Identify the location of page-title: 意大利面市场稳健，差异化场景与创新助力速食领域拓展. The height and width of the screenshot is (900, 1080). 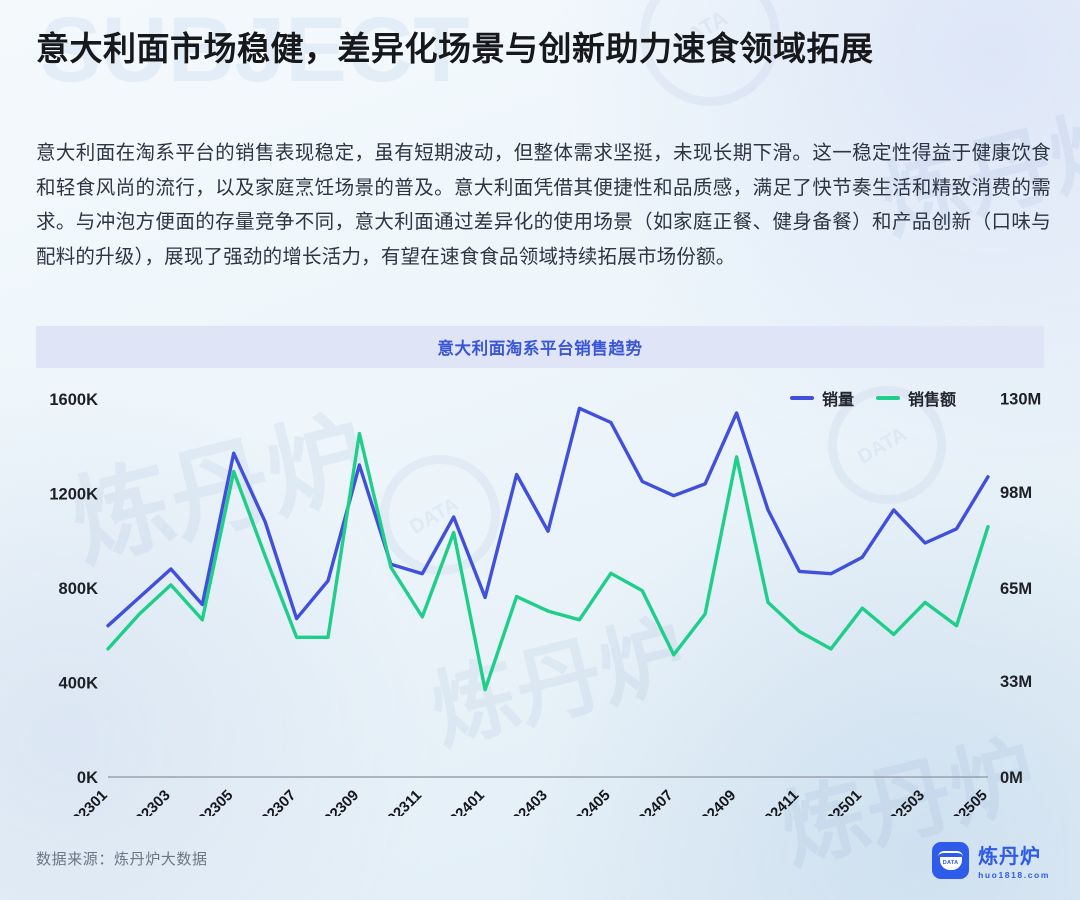
(455, 48).